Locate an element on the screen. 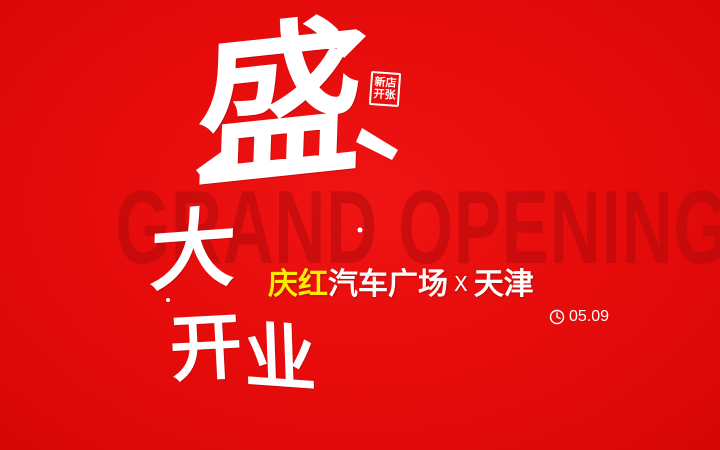  headline-char-3: 开 is located at coordinates (206, 347).